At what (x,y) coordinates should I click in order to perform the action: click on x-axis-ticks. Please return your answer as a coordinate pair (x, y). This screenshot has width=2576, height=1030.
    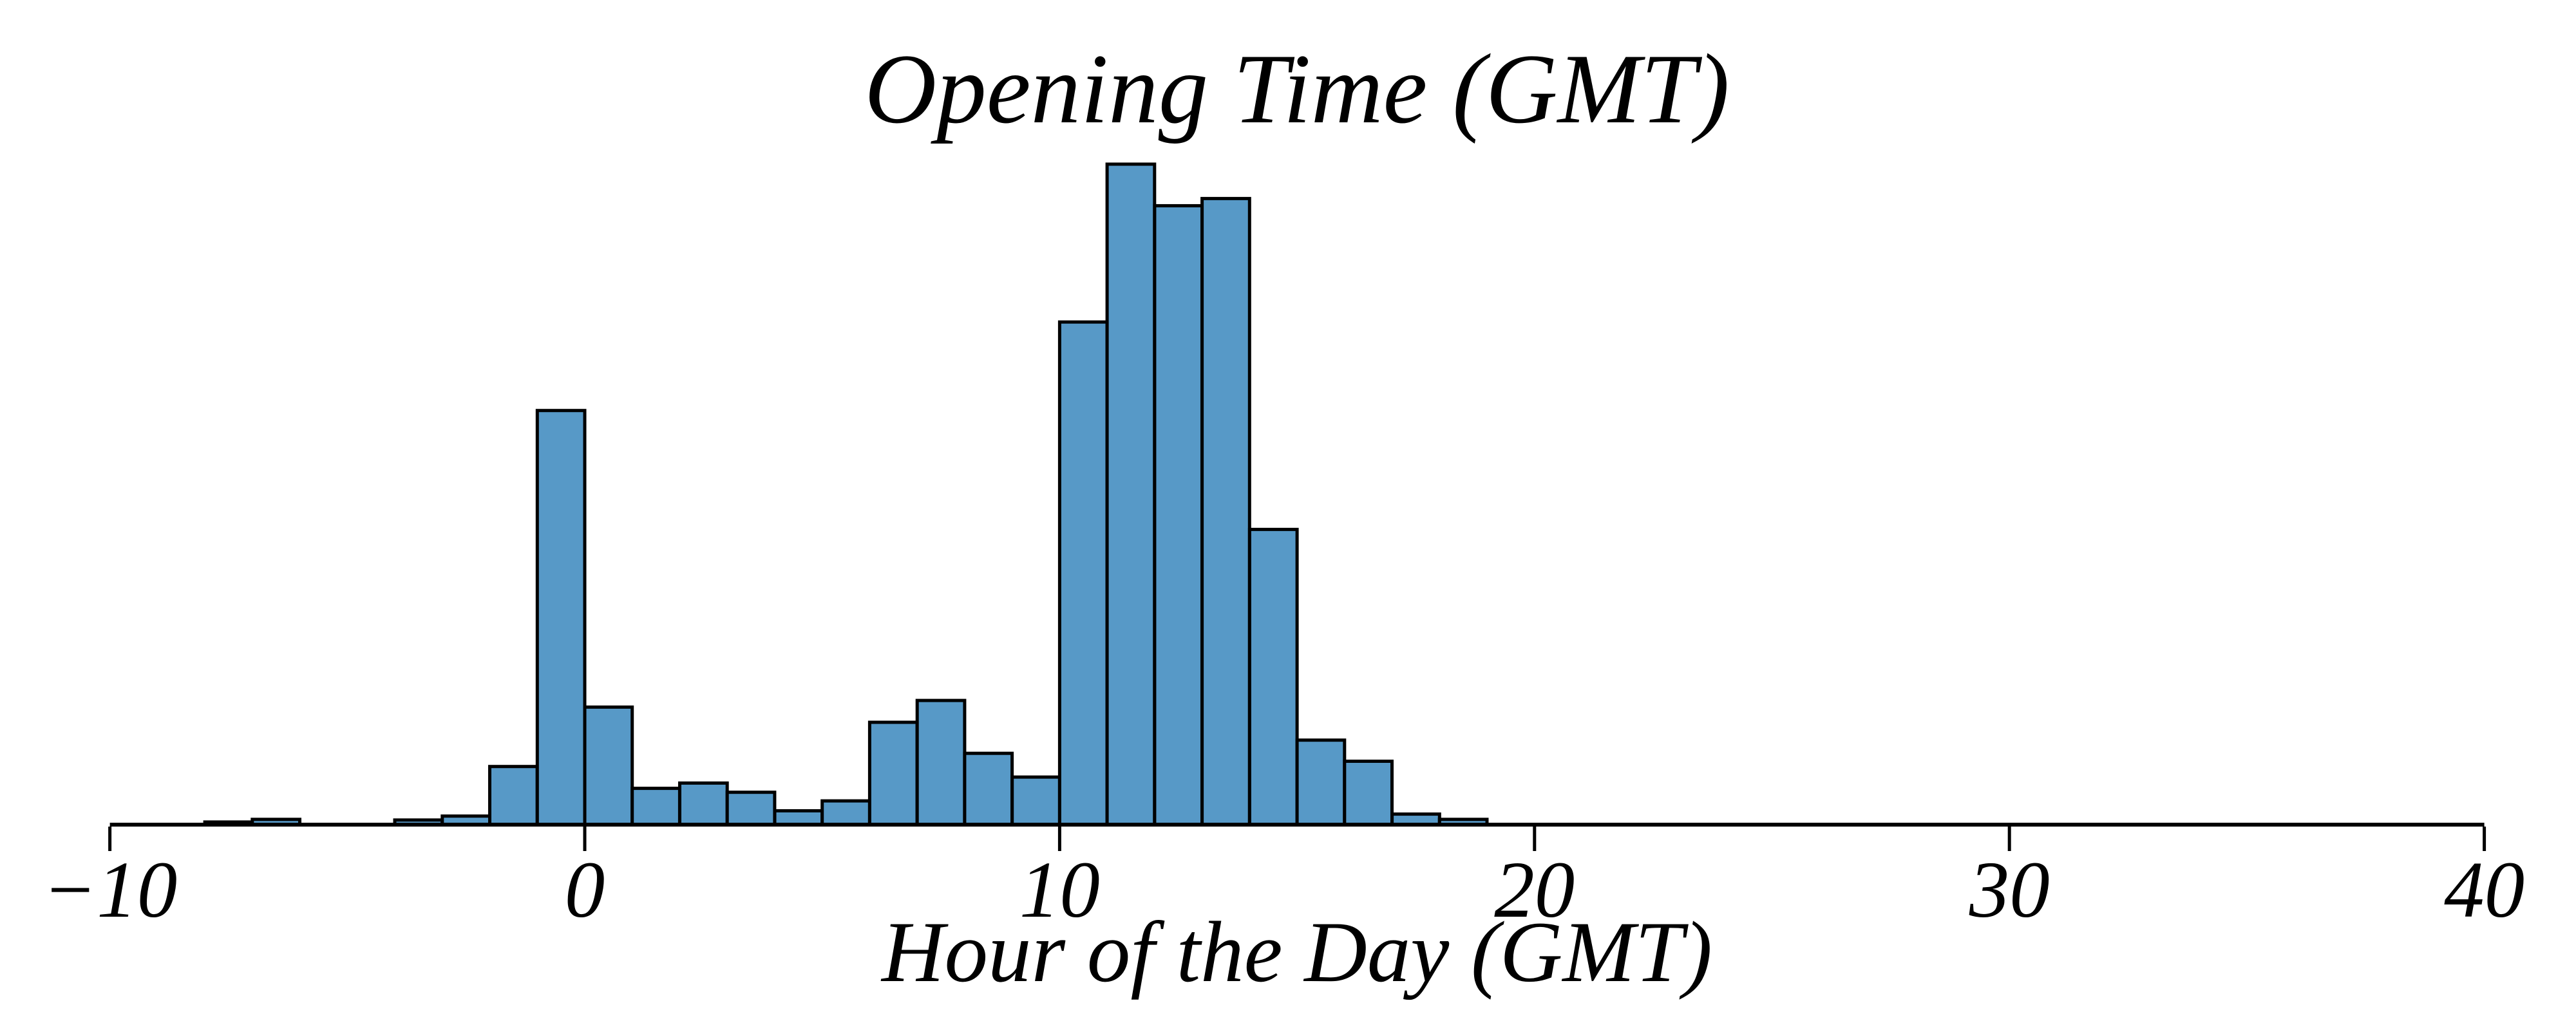
    Looking at the image, I should click on (1297, 839).